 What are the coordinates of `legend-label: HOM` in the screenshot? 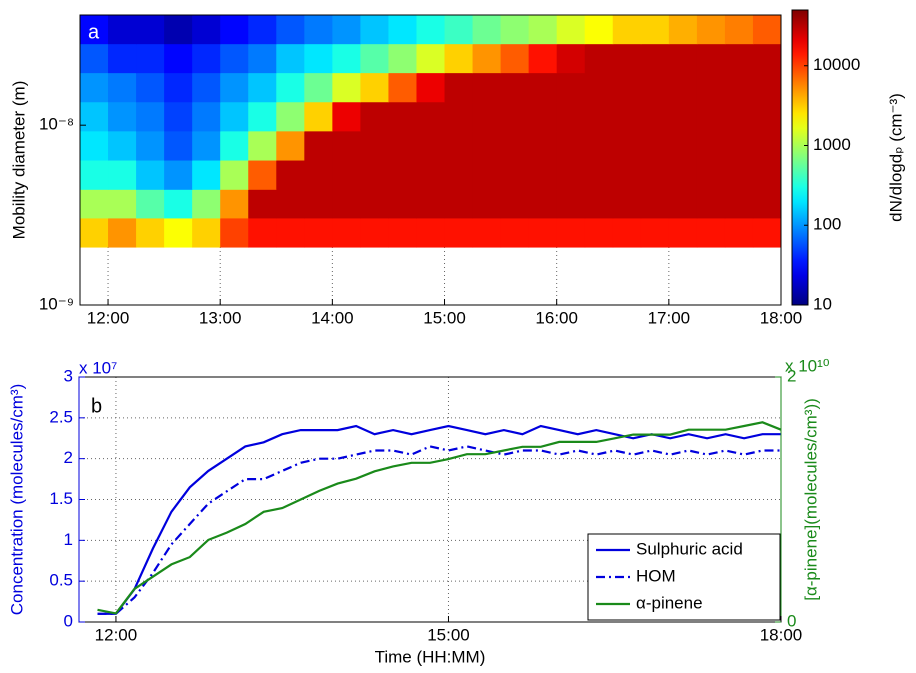 It's located at (656, 575).